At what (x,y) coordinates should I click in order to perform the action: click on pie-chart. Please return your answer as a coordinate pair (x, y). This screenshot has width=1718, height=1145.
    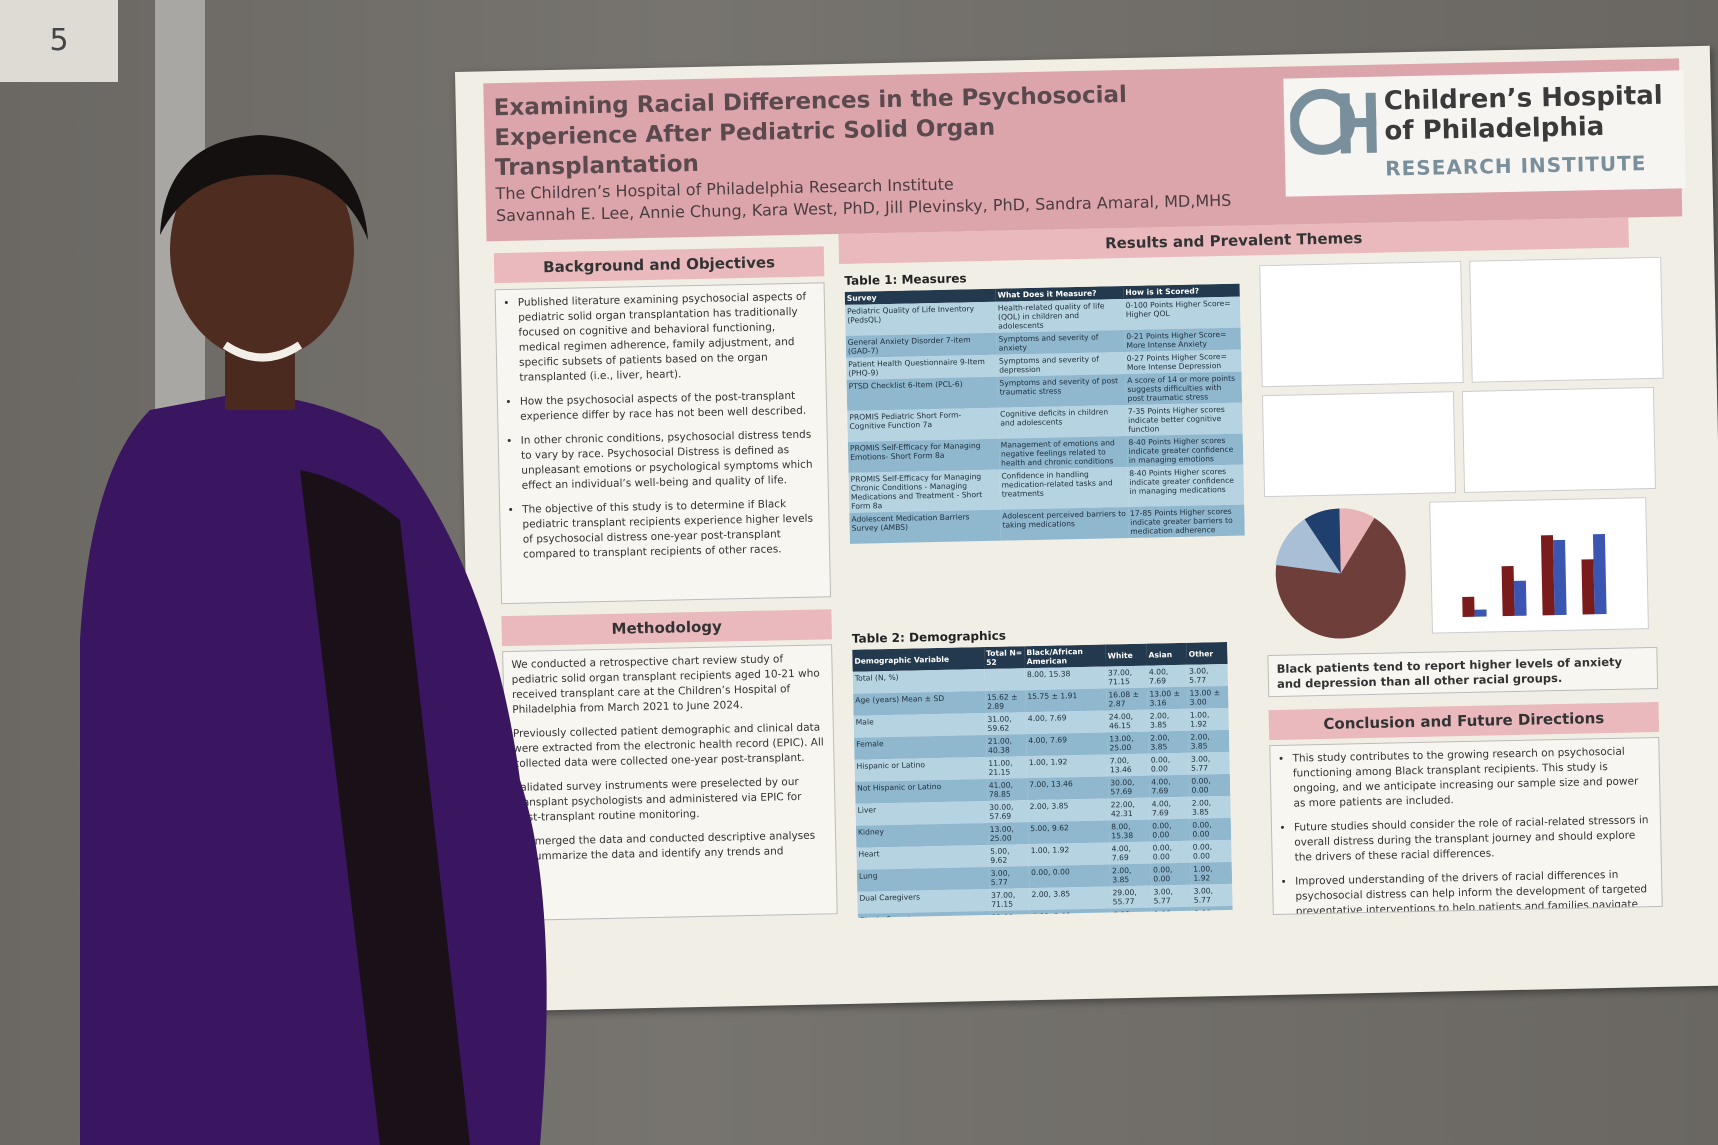
    Looking at the image, I should click on (1340, 573).